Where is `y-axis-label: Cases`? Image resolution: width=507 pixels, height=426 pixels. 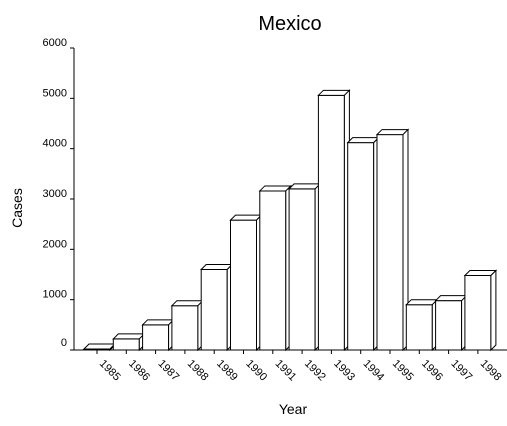 y-axis-label: Cases is located at coordinates (17, 208).